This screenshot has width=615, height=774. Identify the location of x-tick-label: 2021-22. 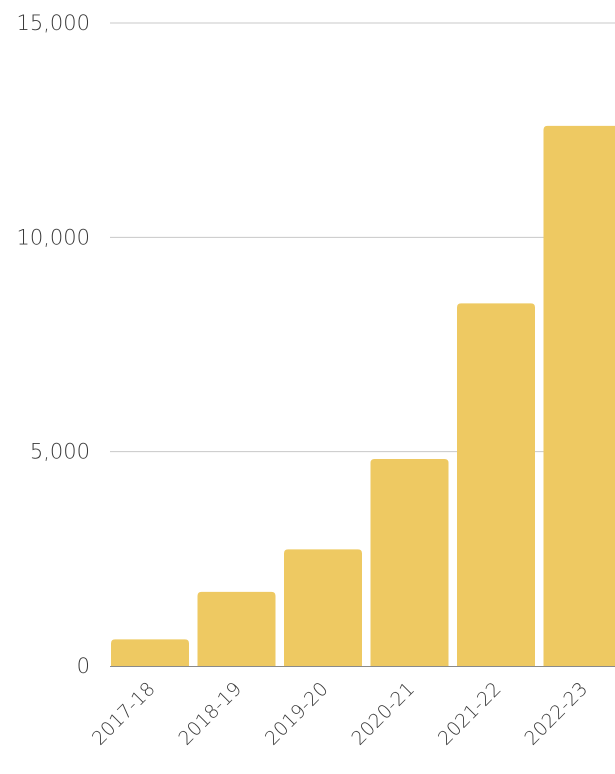
(470, 714).